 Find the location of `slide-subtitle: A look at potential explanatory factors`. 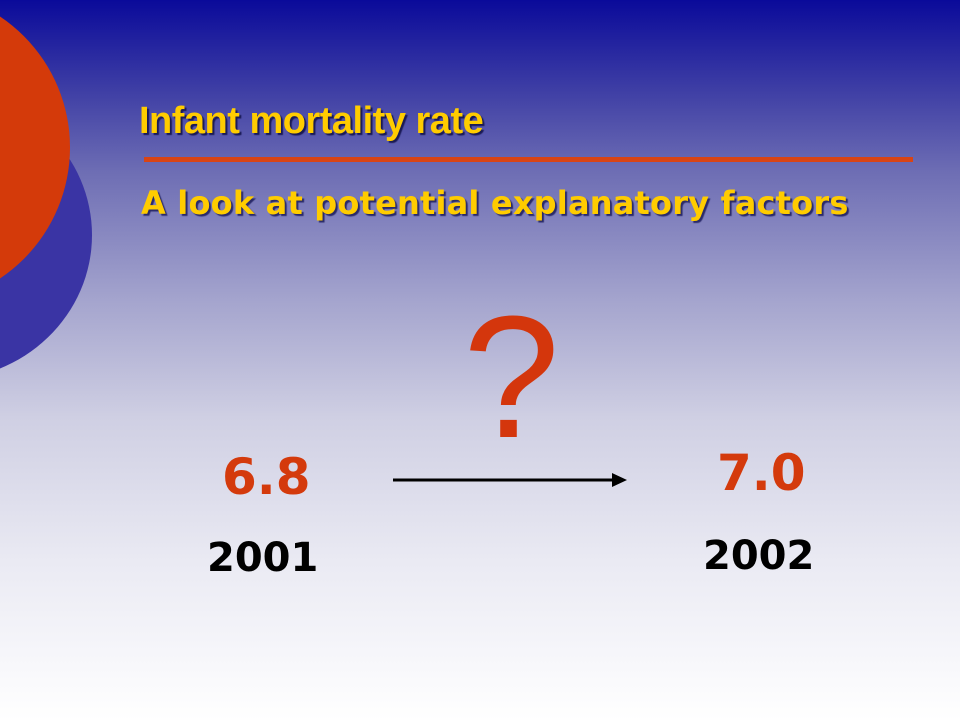

slide-subtitle: A look at potential explanatory factors is located at coordinates (495, 203).